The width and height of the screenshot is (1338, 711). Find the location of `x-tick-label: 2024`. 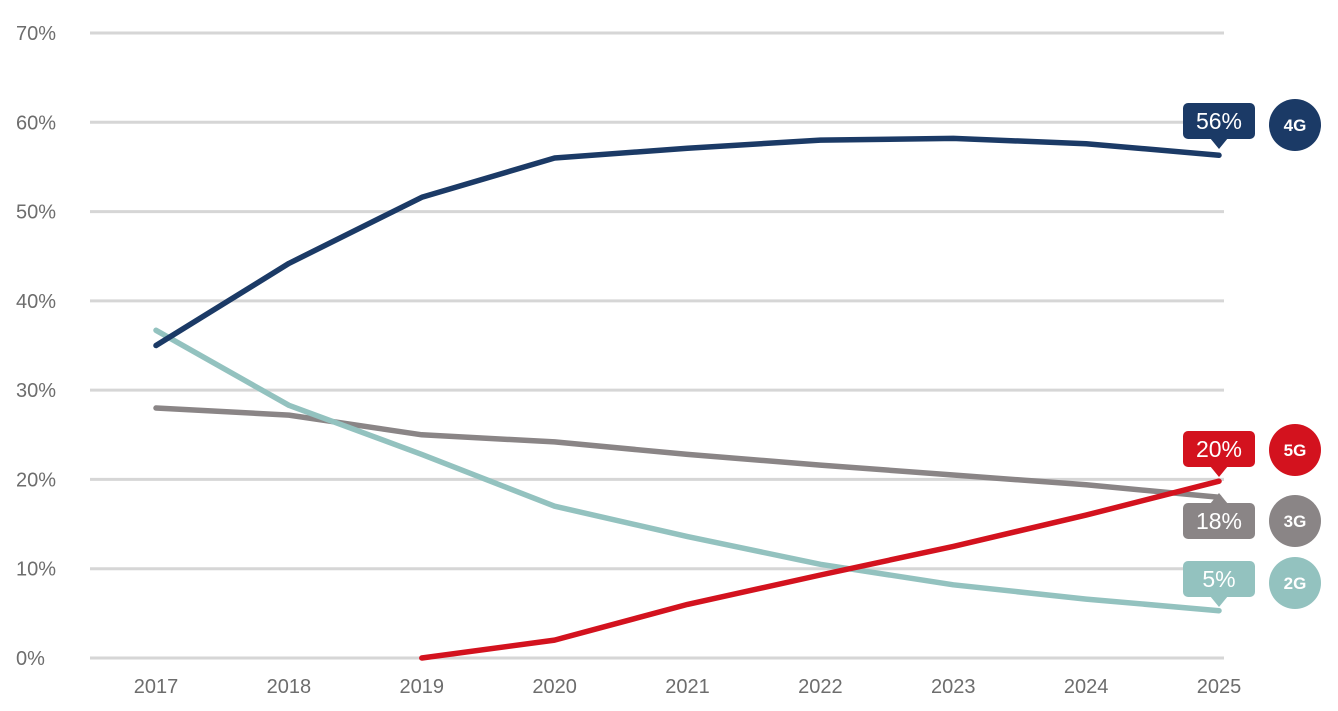

x-tick-label: 2024 is located at coordinates (1086, 687).